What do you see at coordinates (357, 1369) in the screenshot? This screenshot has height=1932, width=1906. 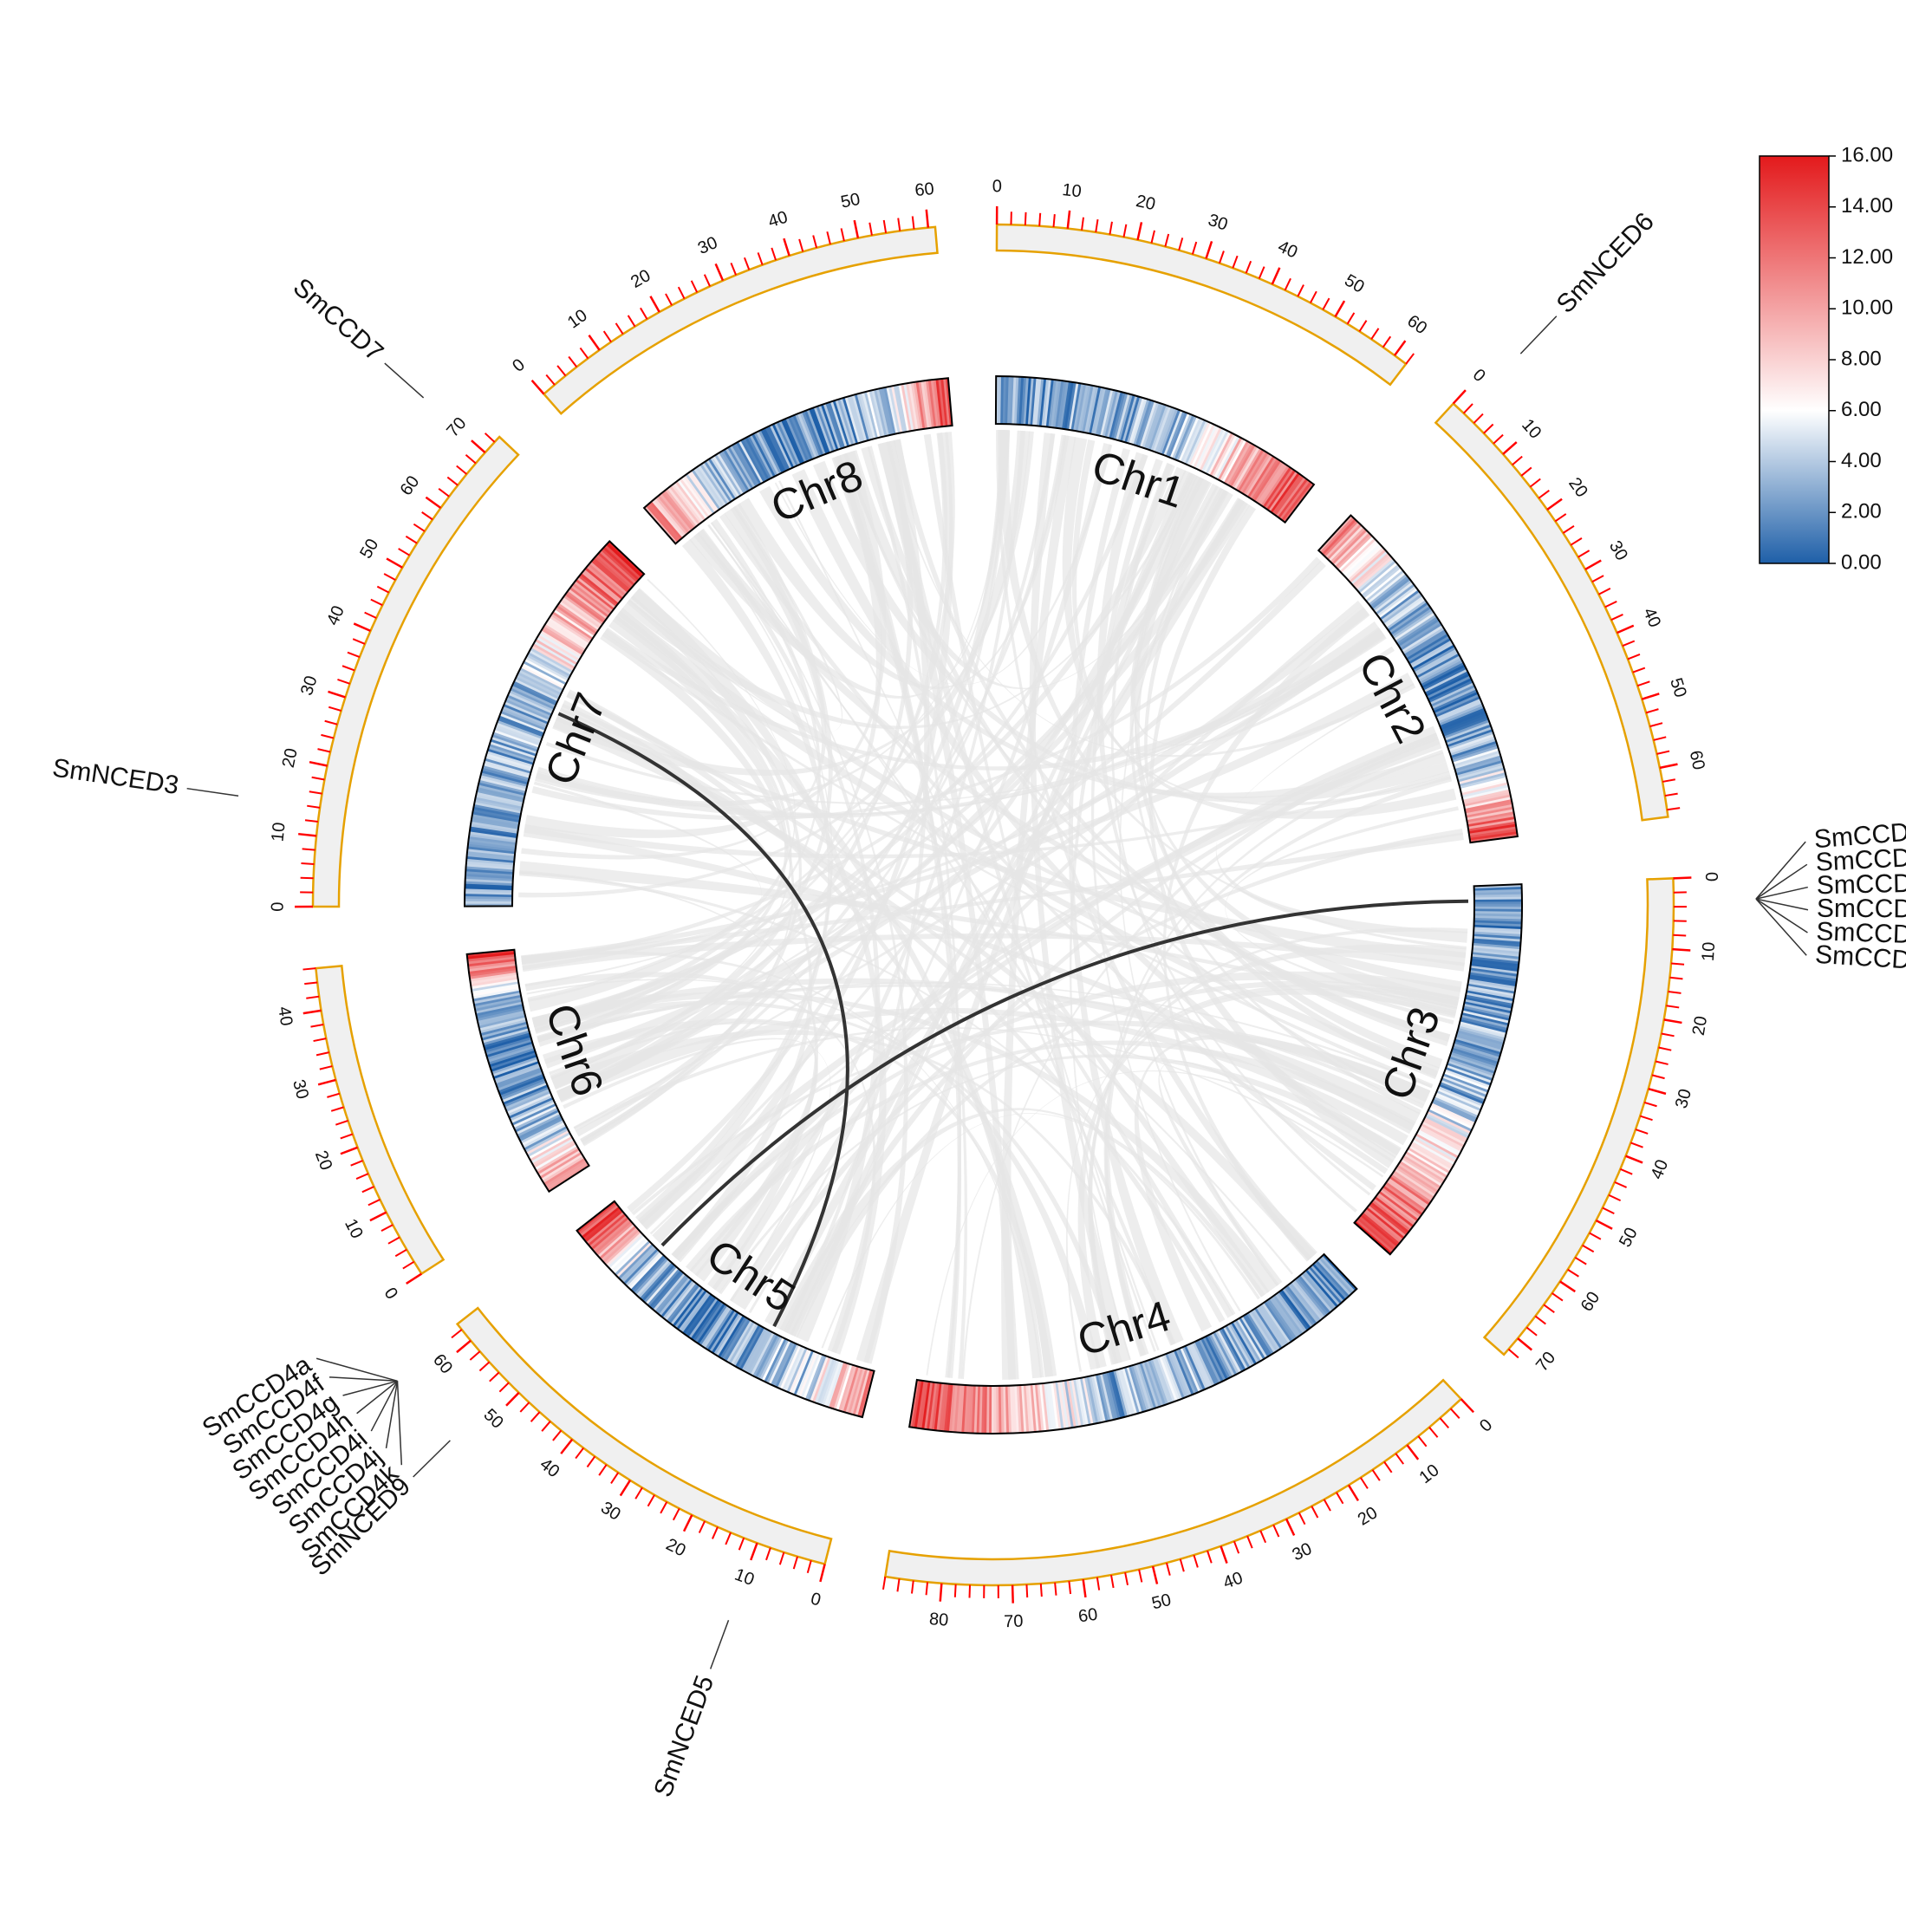 I see `gene-connector` at bounding box center [357, 1369].